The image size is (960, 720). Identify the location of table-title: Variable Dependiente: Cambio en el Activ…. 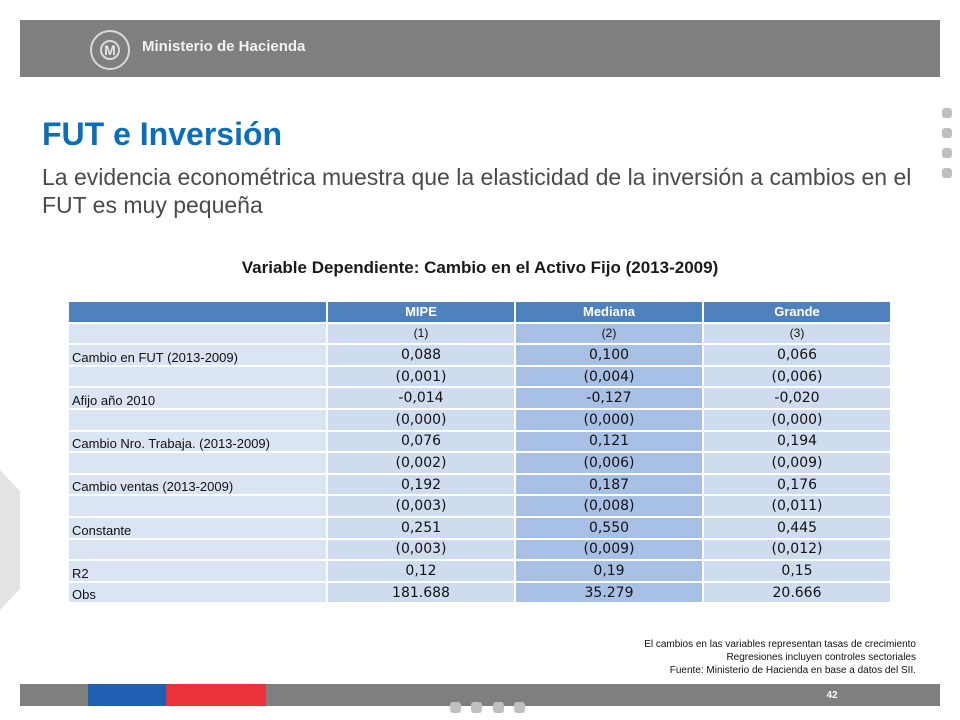
(480, 267).